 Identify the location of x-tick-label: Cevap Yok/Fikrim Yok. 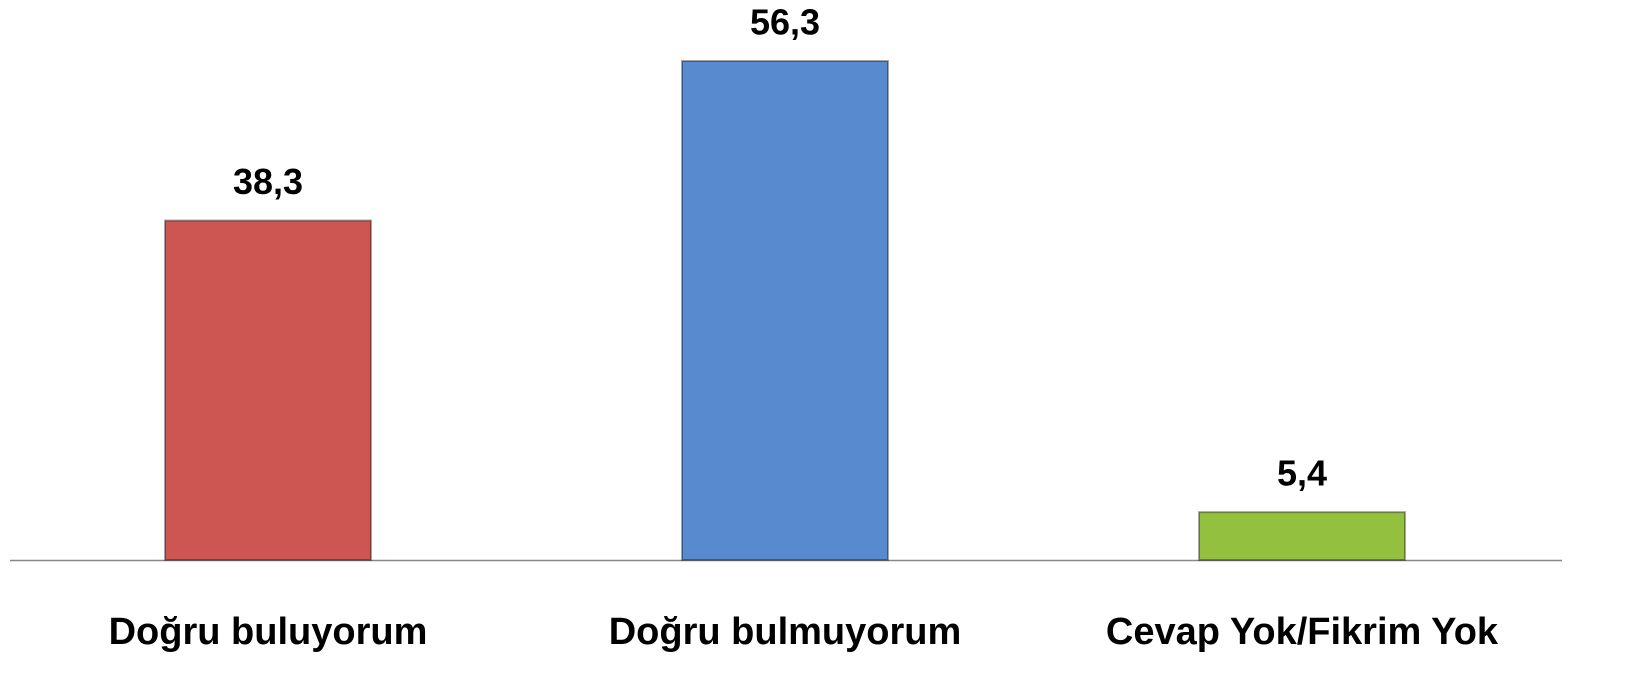
(1302, 632).